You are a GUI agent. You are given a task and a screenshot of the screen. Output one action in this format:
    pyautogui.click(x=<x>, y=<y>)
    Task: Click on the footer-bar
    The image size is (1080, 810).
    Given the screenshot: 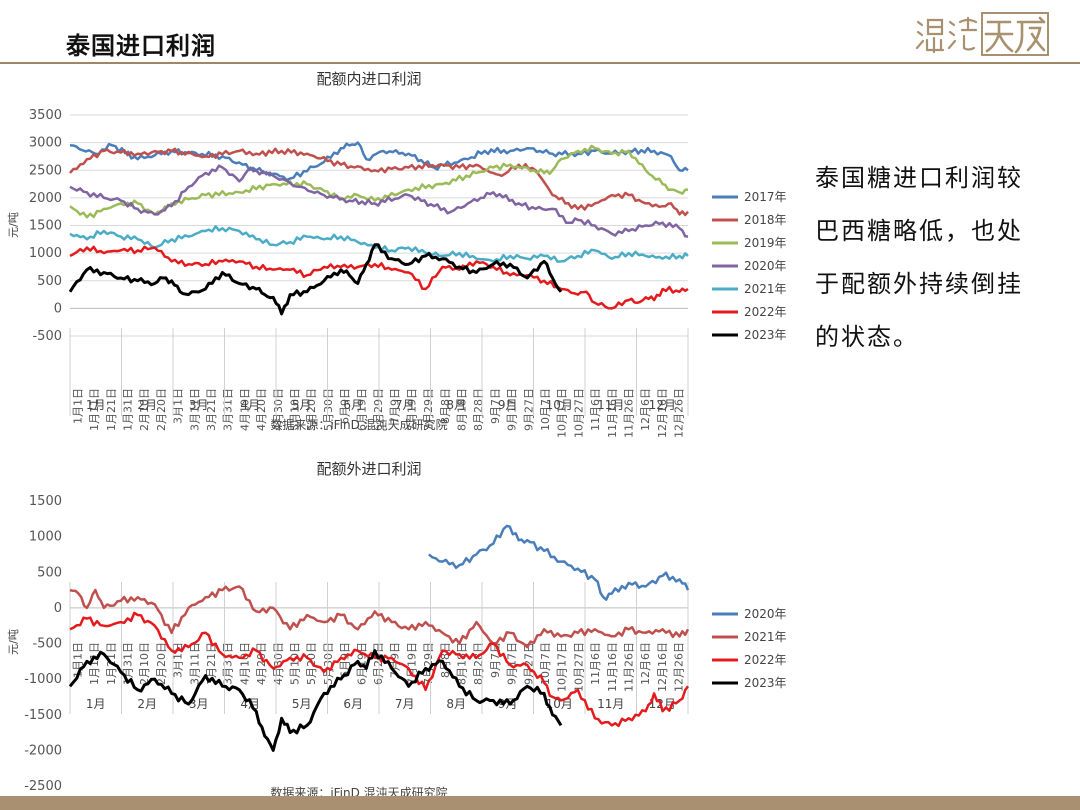 What is the action you would take?
    pyautogui.click(x=540, y=803)
    